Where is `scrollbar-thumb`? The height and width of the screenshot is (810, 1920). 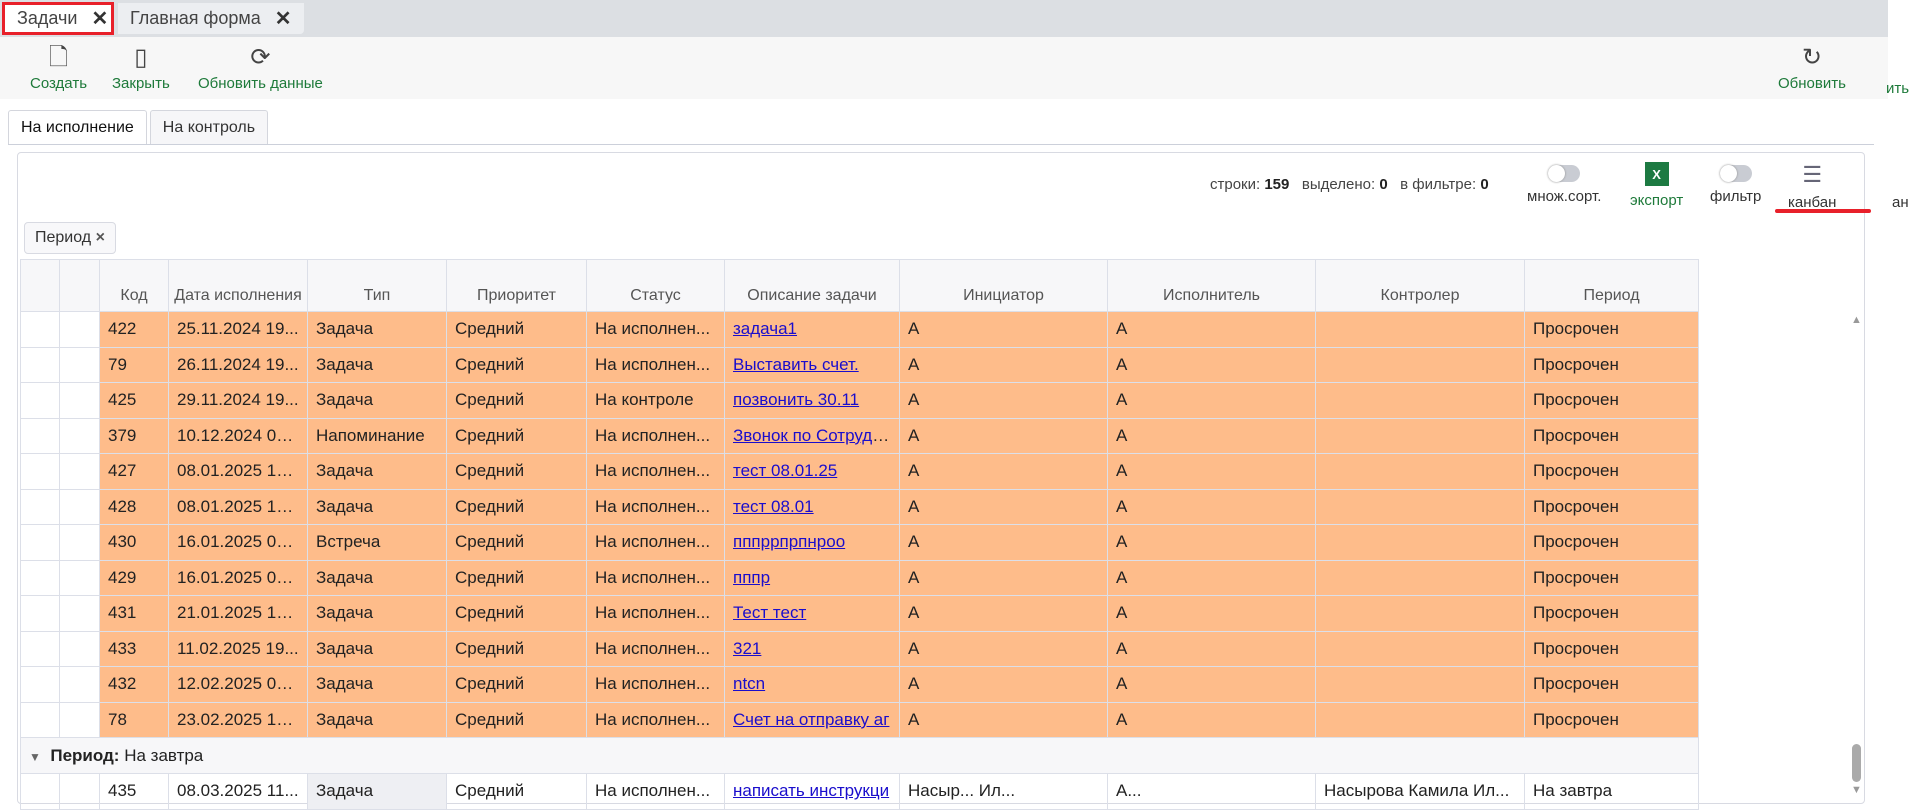 scrollbar-thumb is located at coordinates (1856, 763).